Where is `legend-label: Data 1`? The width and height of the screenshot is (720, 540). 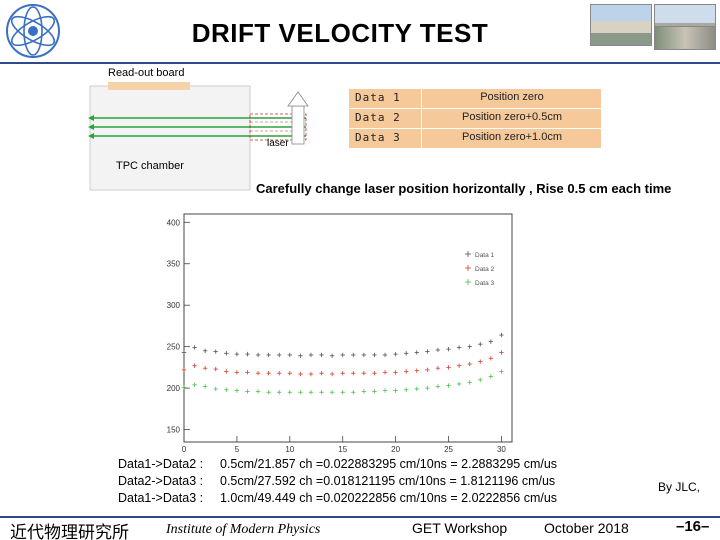 legend-label: Data 1 is located at coordinates (485, 255).